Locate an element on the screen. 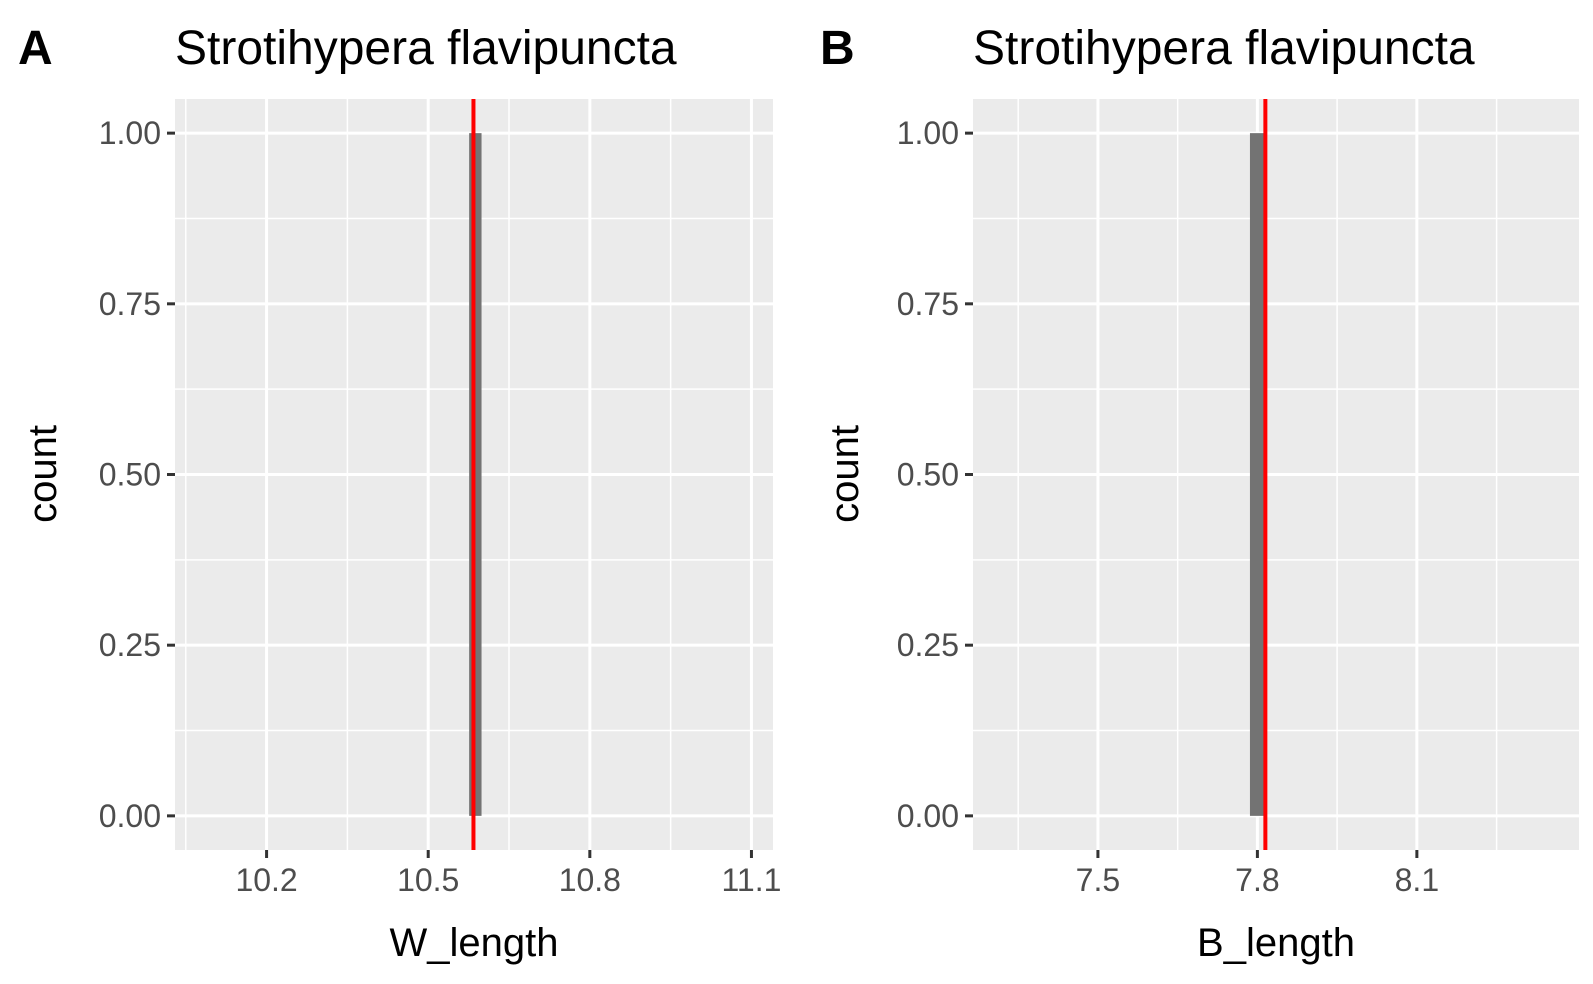  plot-title-b: Strotihypera flavipuncta is located at coordinates (1224, 48).